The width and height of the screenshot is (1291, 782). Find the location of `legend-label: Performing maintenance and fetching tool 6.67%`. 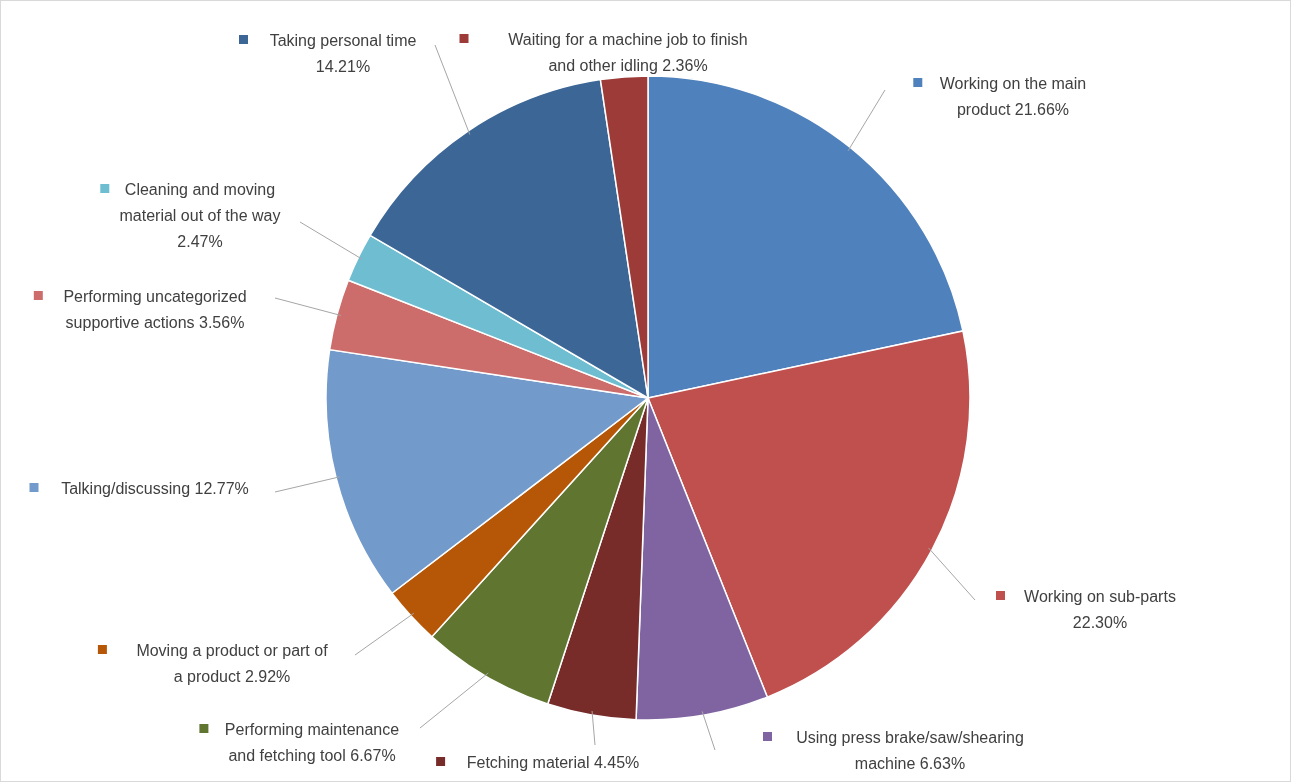

legend-label: Performing maintenance and fetching tool 6.67% is located at coordinates (312, 742).